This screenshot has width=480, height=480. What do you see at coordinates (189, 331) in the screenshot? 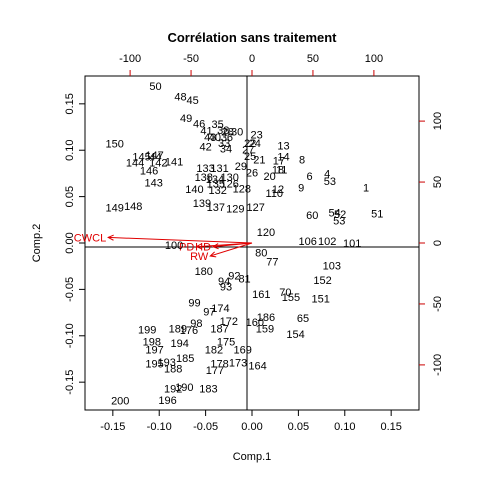
I see `observation-label: 176` at bounding box center [189, 331].